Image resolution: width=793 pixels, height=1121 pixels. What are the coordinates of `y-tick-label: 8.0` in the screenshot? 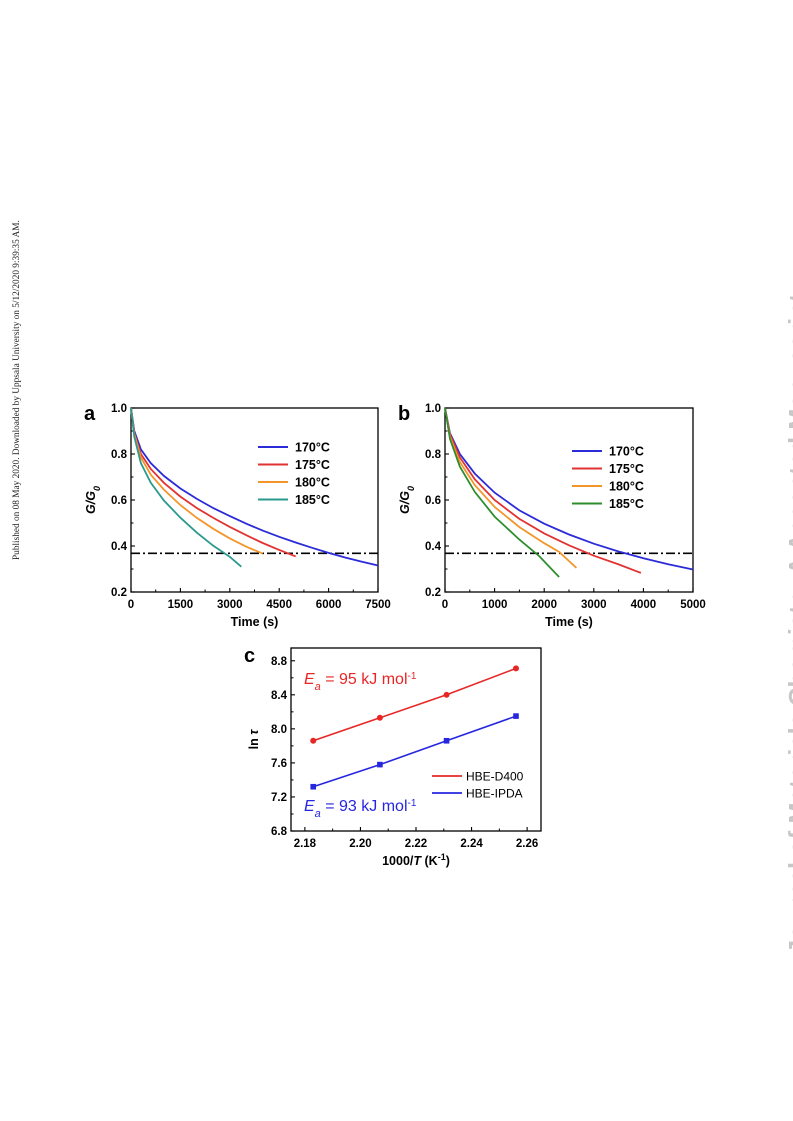 It's located at (279, 730).